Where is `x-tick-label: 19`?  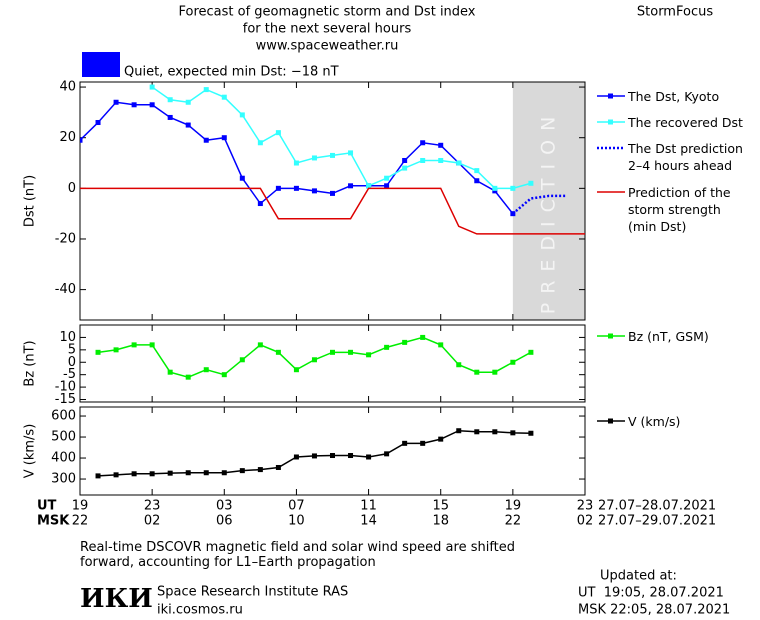
x-tick-label: 19 is located at coordinates (513, 506).